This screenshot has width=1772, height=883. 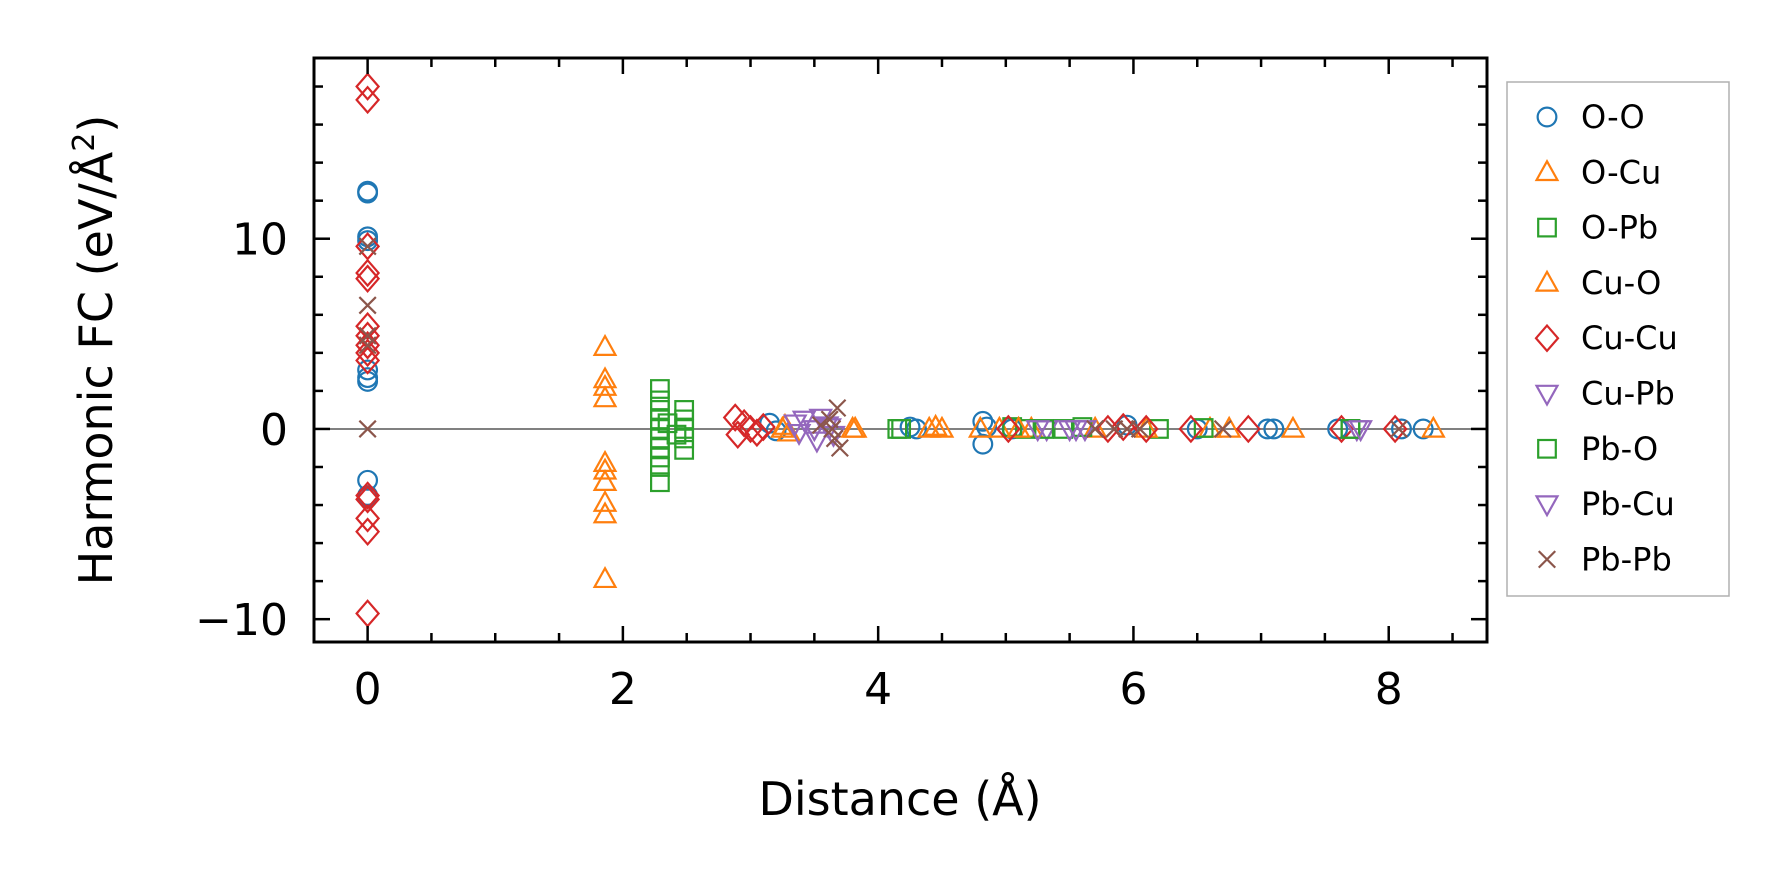 What do you see at coordinates (96, 124) in the screenshot?
I see `y-axis-label-close: )` at bounding box center [96, 124].